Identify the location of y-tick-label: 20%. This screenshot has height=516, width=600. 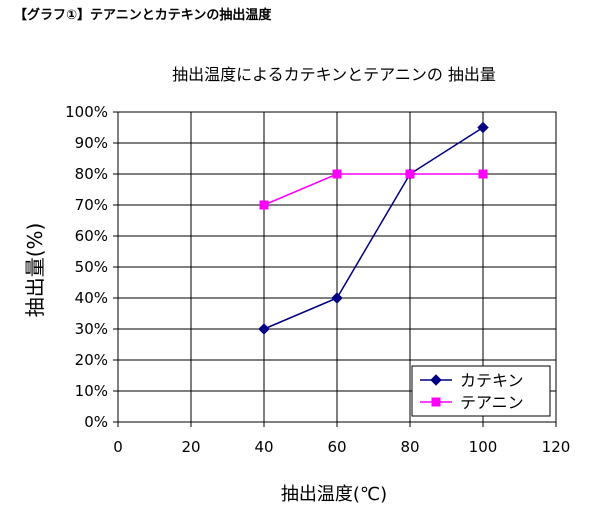
(91, 360).